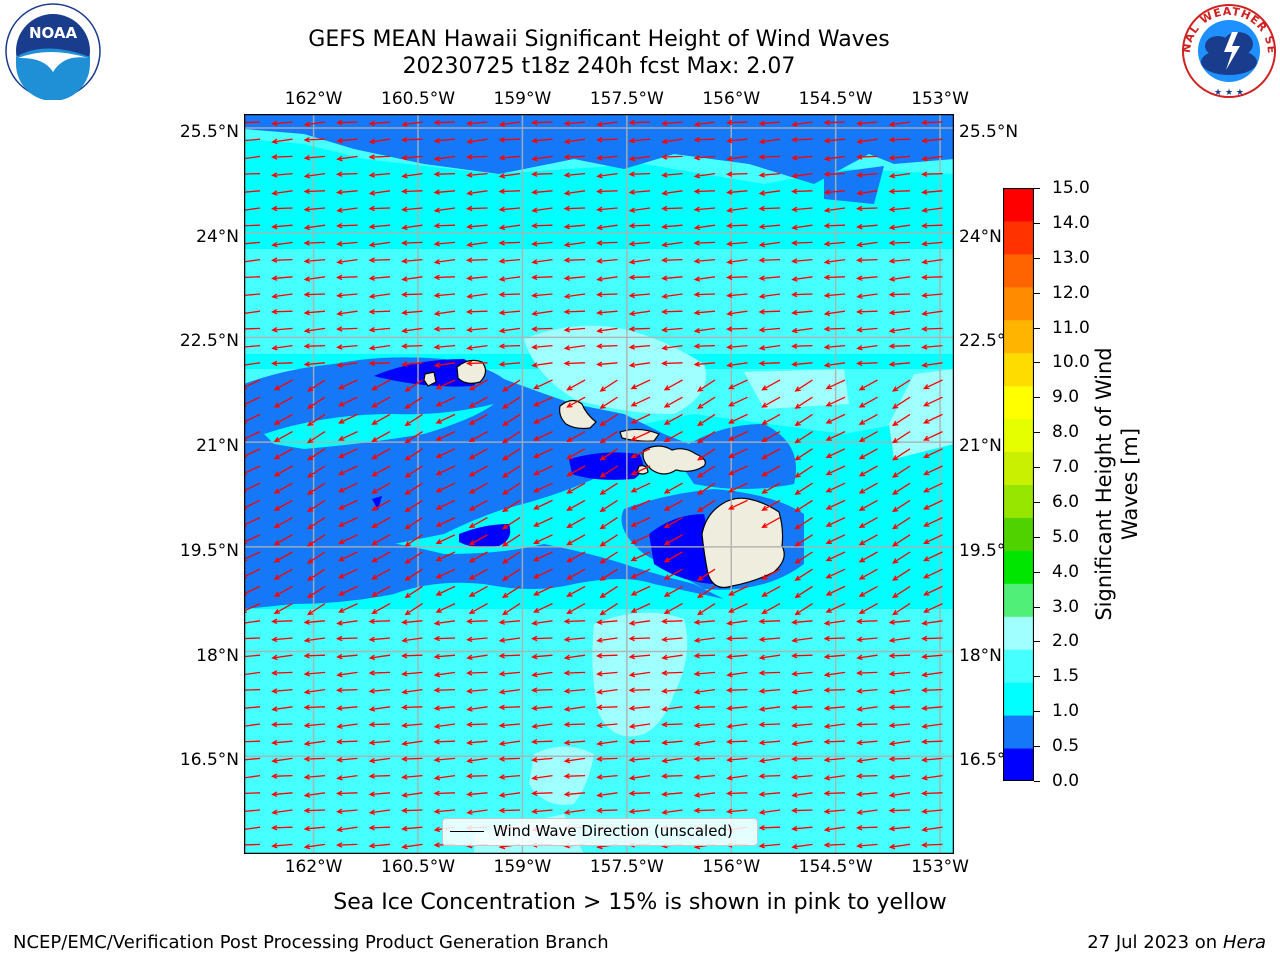 This screenshot has height=960, width=1280. What do you see at coordinates (578, 414) in the screenshot?
I see `island-oahu` at bounding box center [578, 414].